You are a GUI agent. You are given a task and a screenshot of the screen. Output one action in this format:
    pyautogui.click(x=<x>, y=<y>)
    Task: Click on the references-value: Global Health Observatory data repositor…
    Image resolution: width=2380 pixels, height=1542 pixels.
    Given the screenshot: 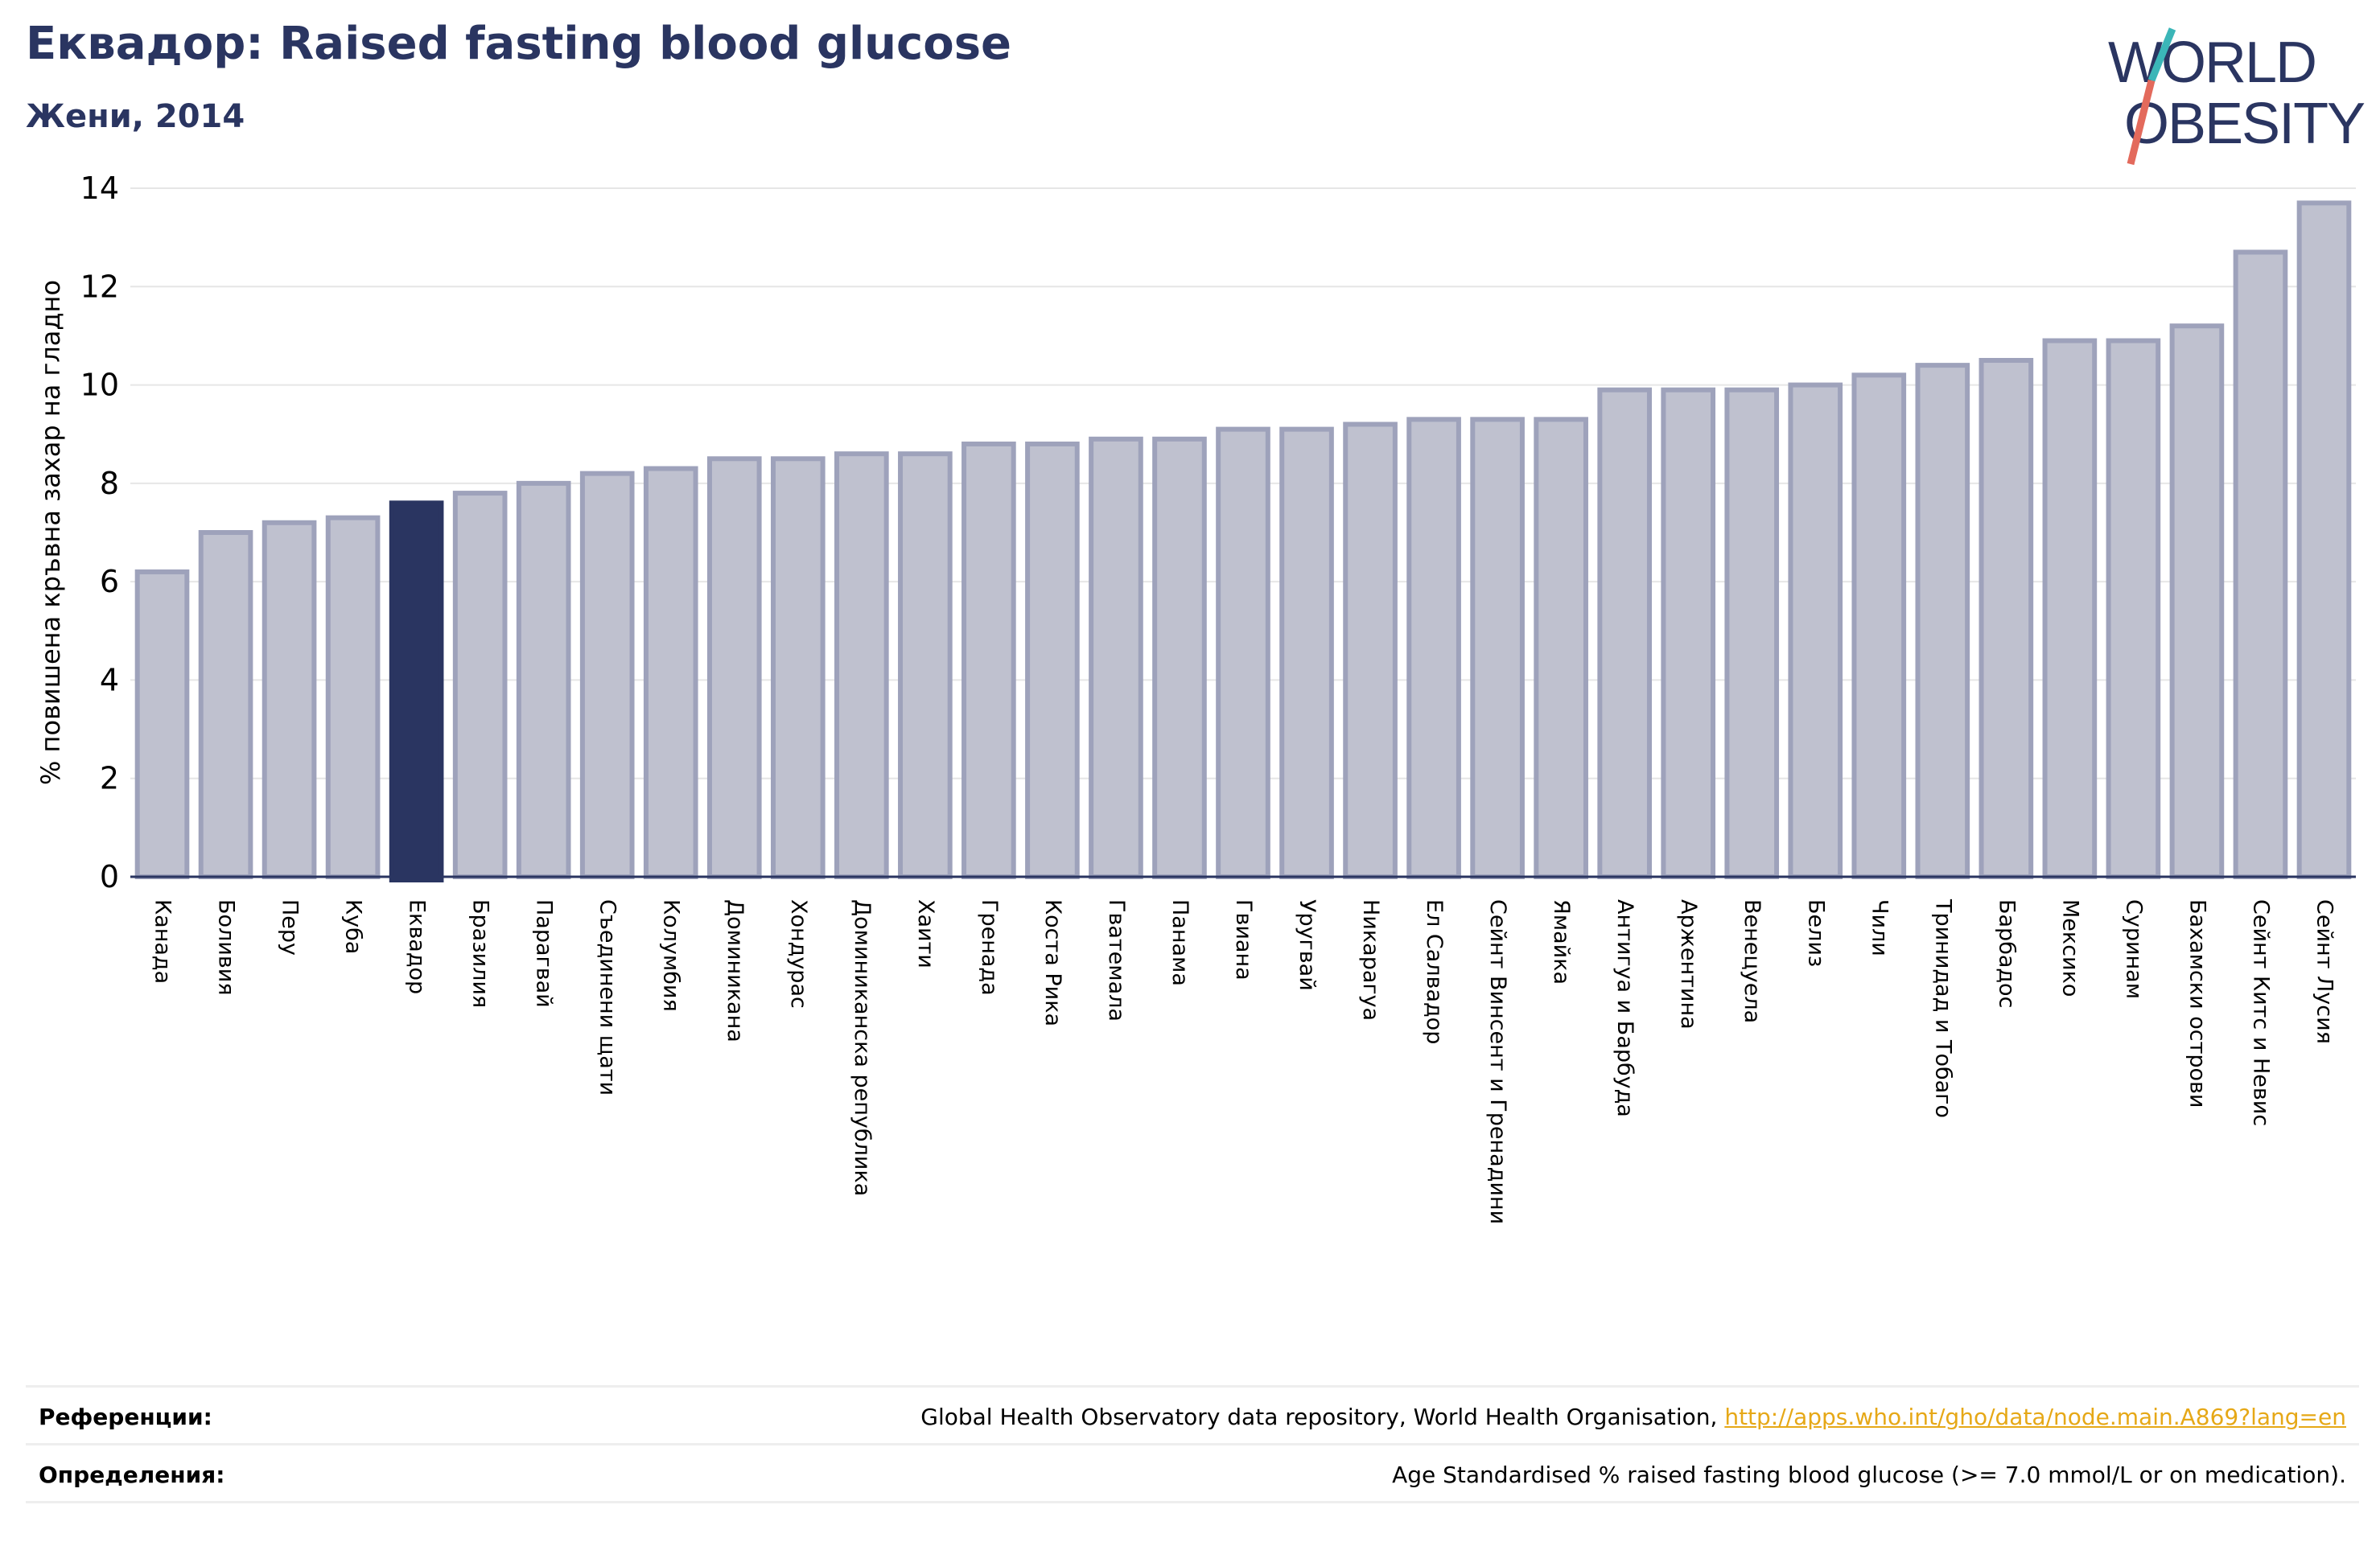 What is the action you would take?
    pyautogui.click(x=1633, y=1417)
    